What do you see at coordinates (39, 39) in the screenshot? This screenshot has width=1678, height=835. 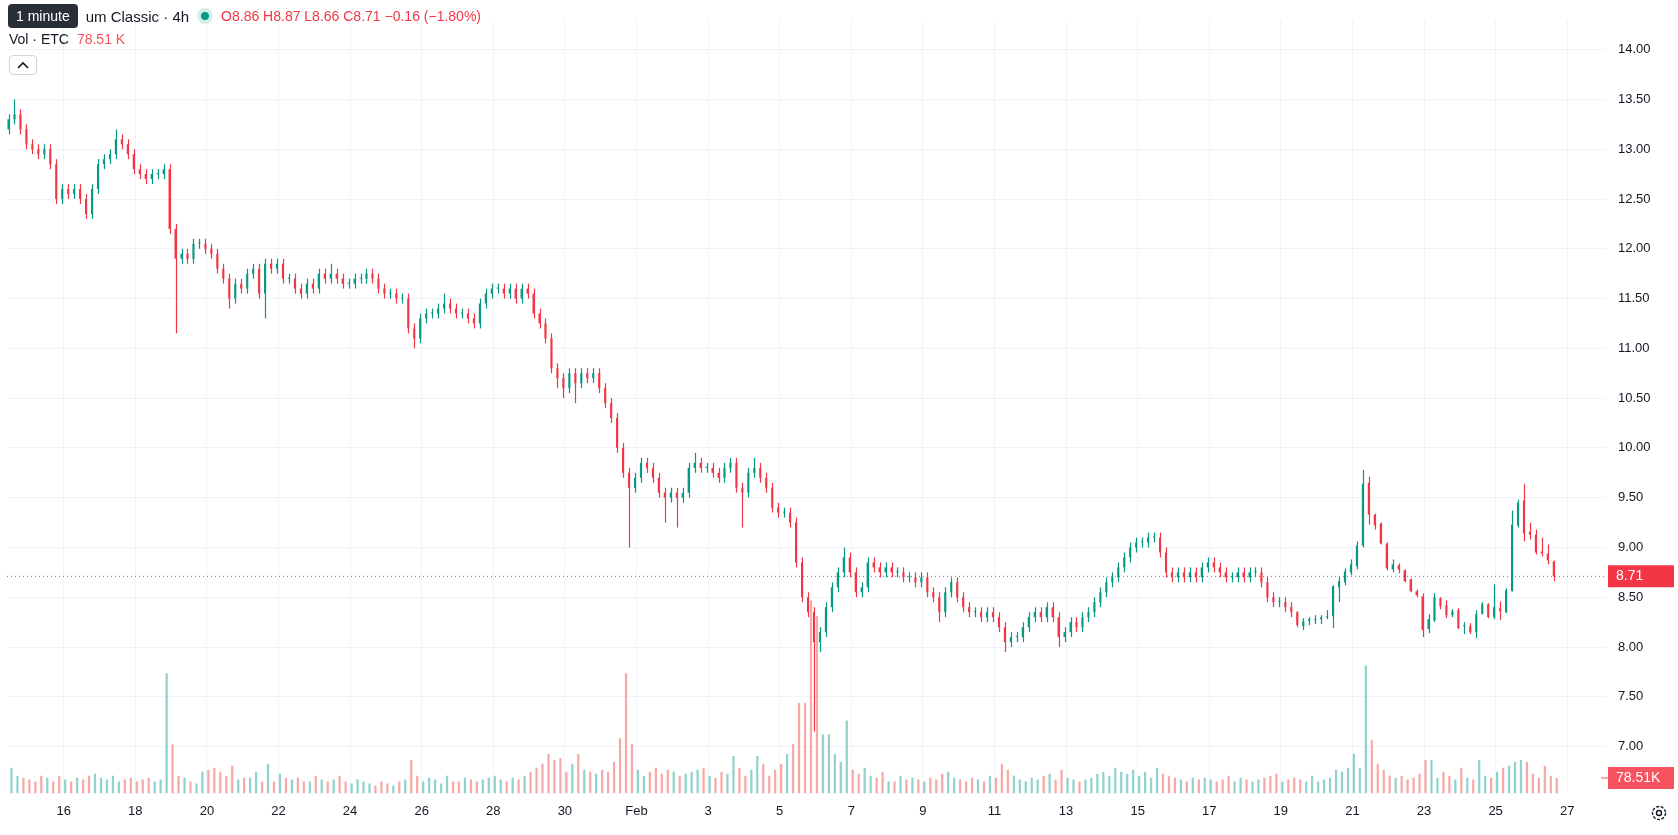 I see `annotation: Vol · ETC` at bounding box center [39, 39].